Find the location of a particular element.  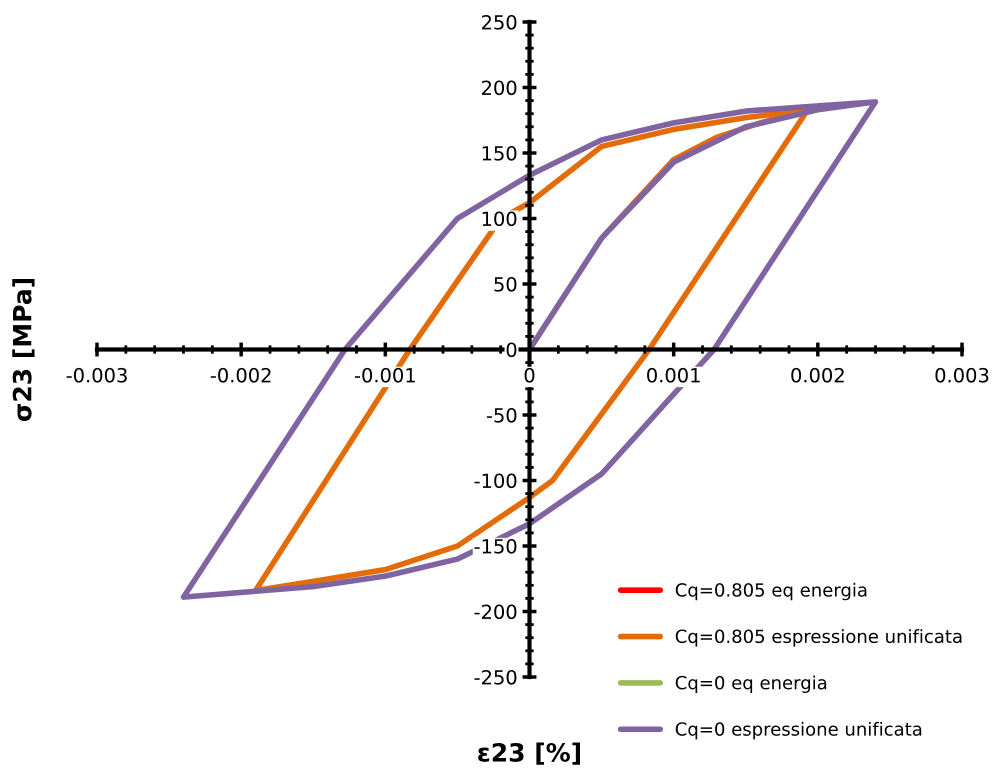

legend-label: Cq=0 espressione unificata is located at coordinates (799, 731).